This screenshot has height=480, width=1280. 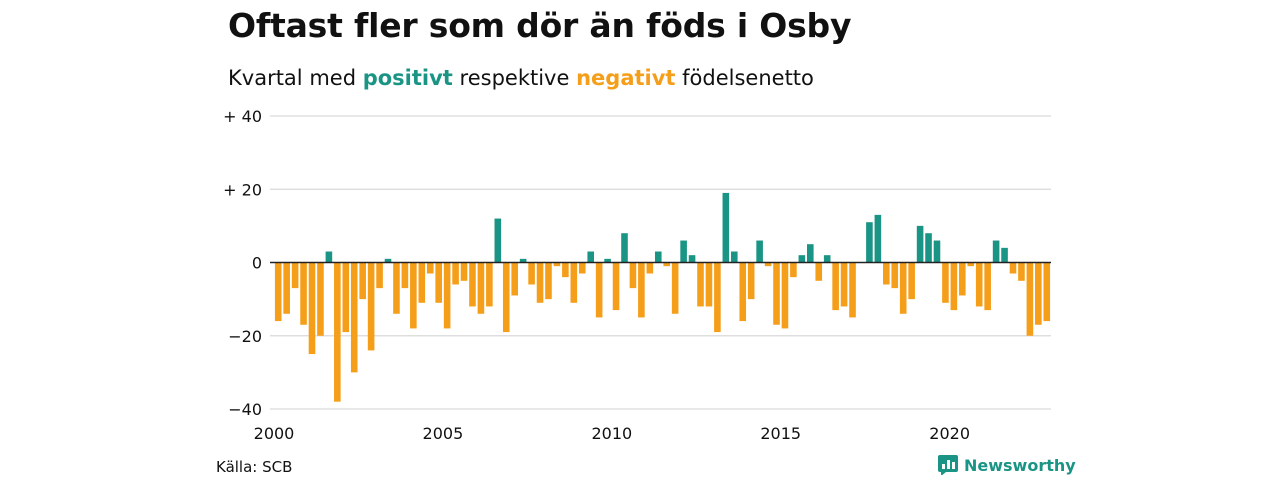 I want to click on x-tick-label: 2015, so click(x=780, y=433).